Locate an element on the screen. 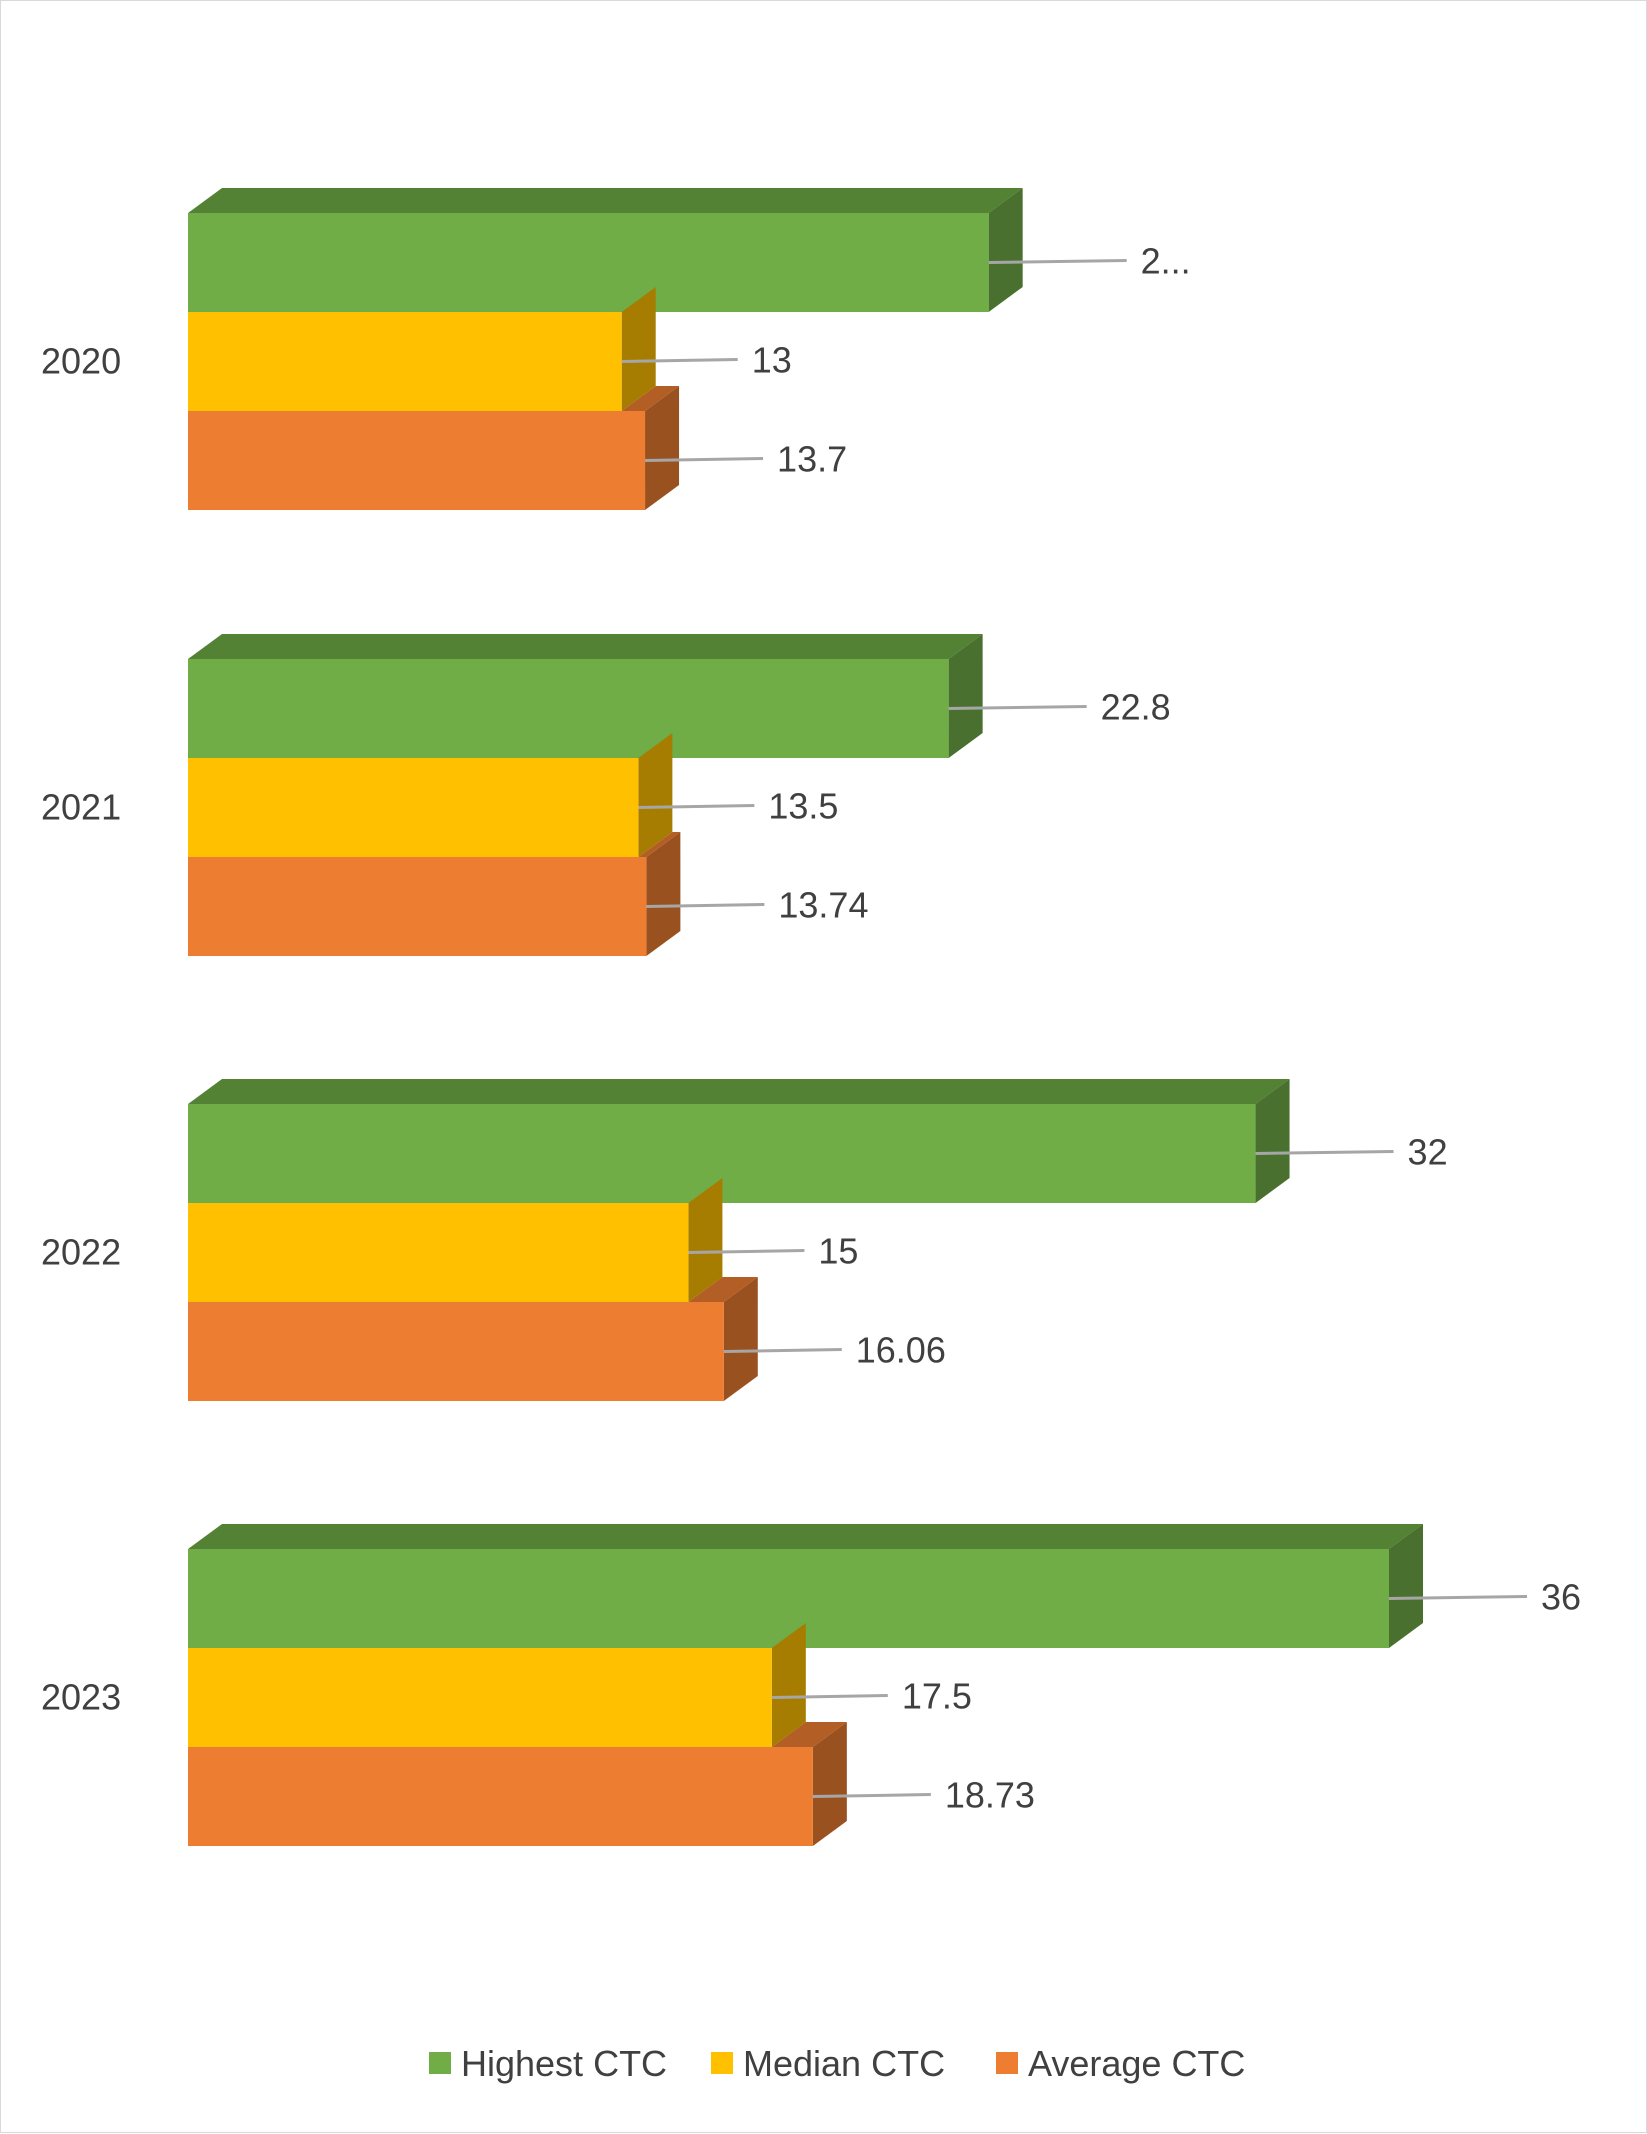  bar-average-ctc-2023 is located at coordinates (517, 1784).